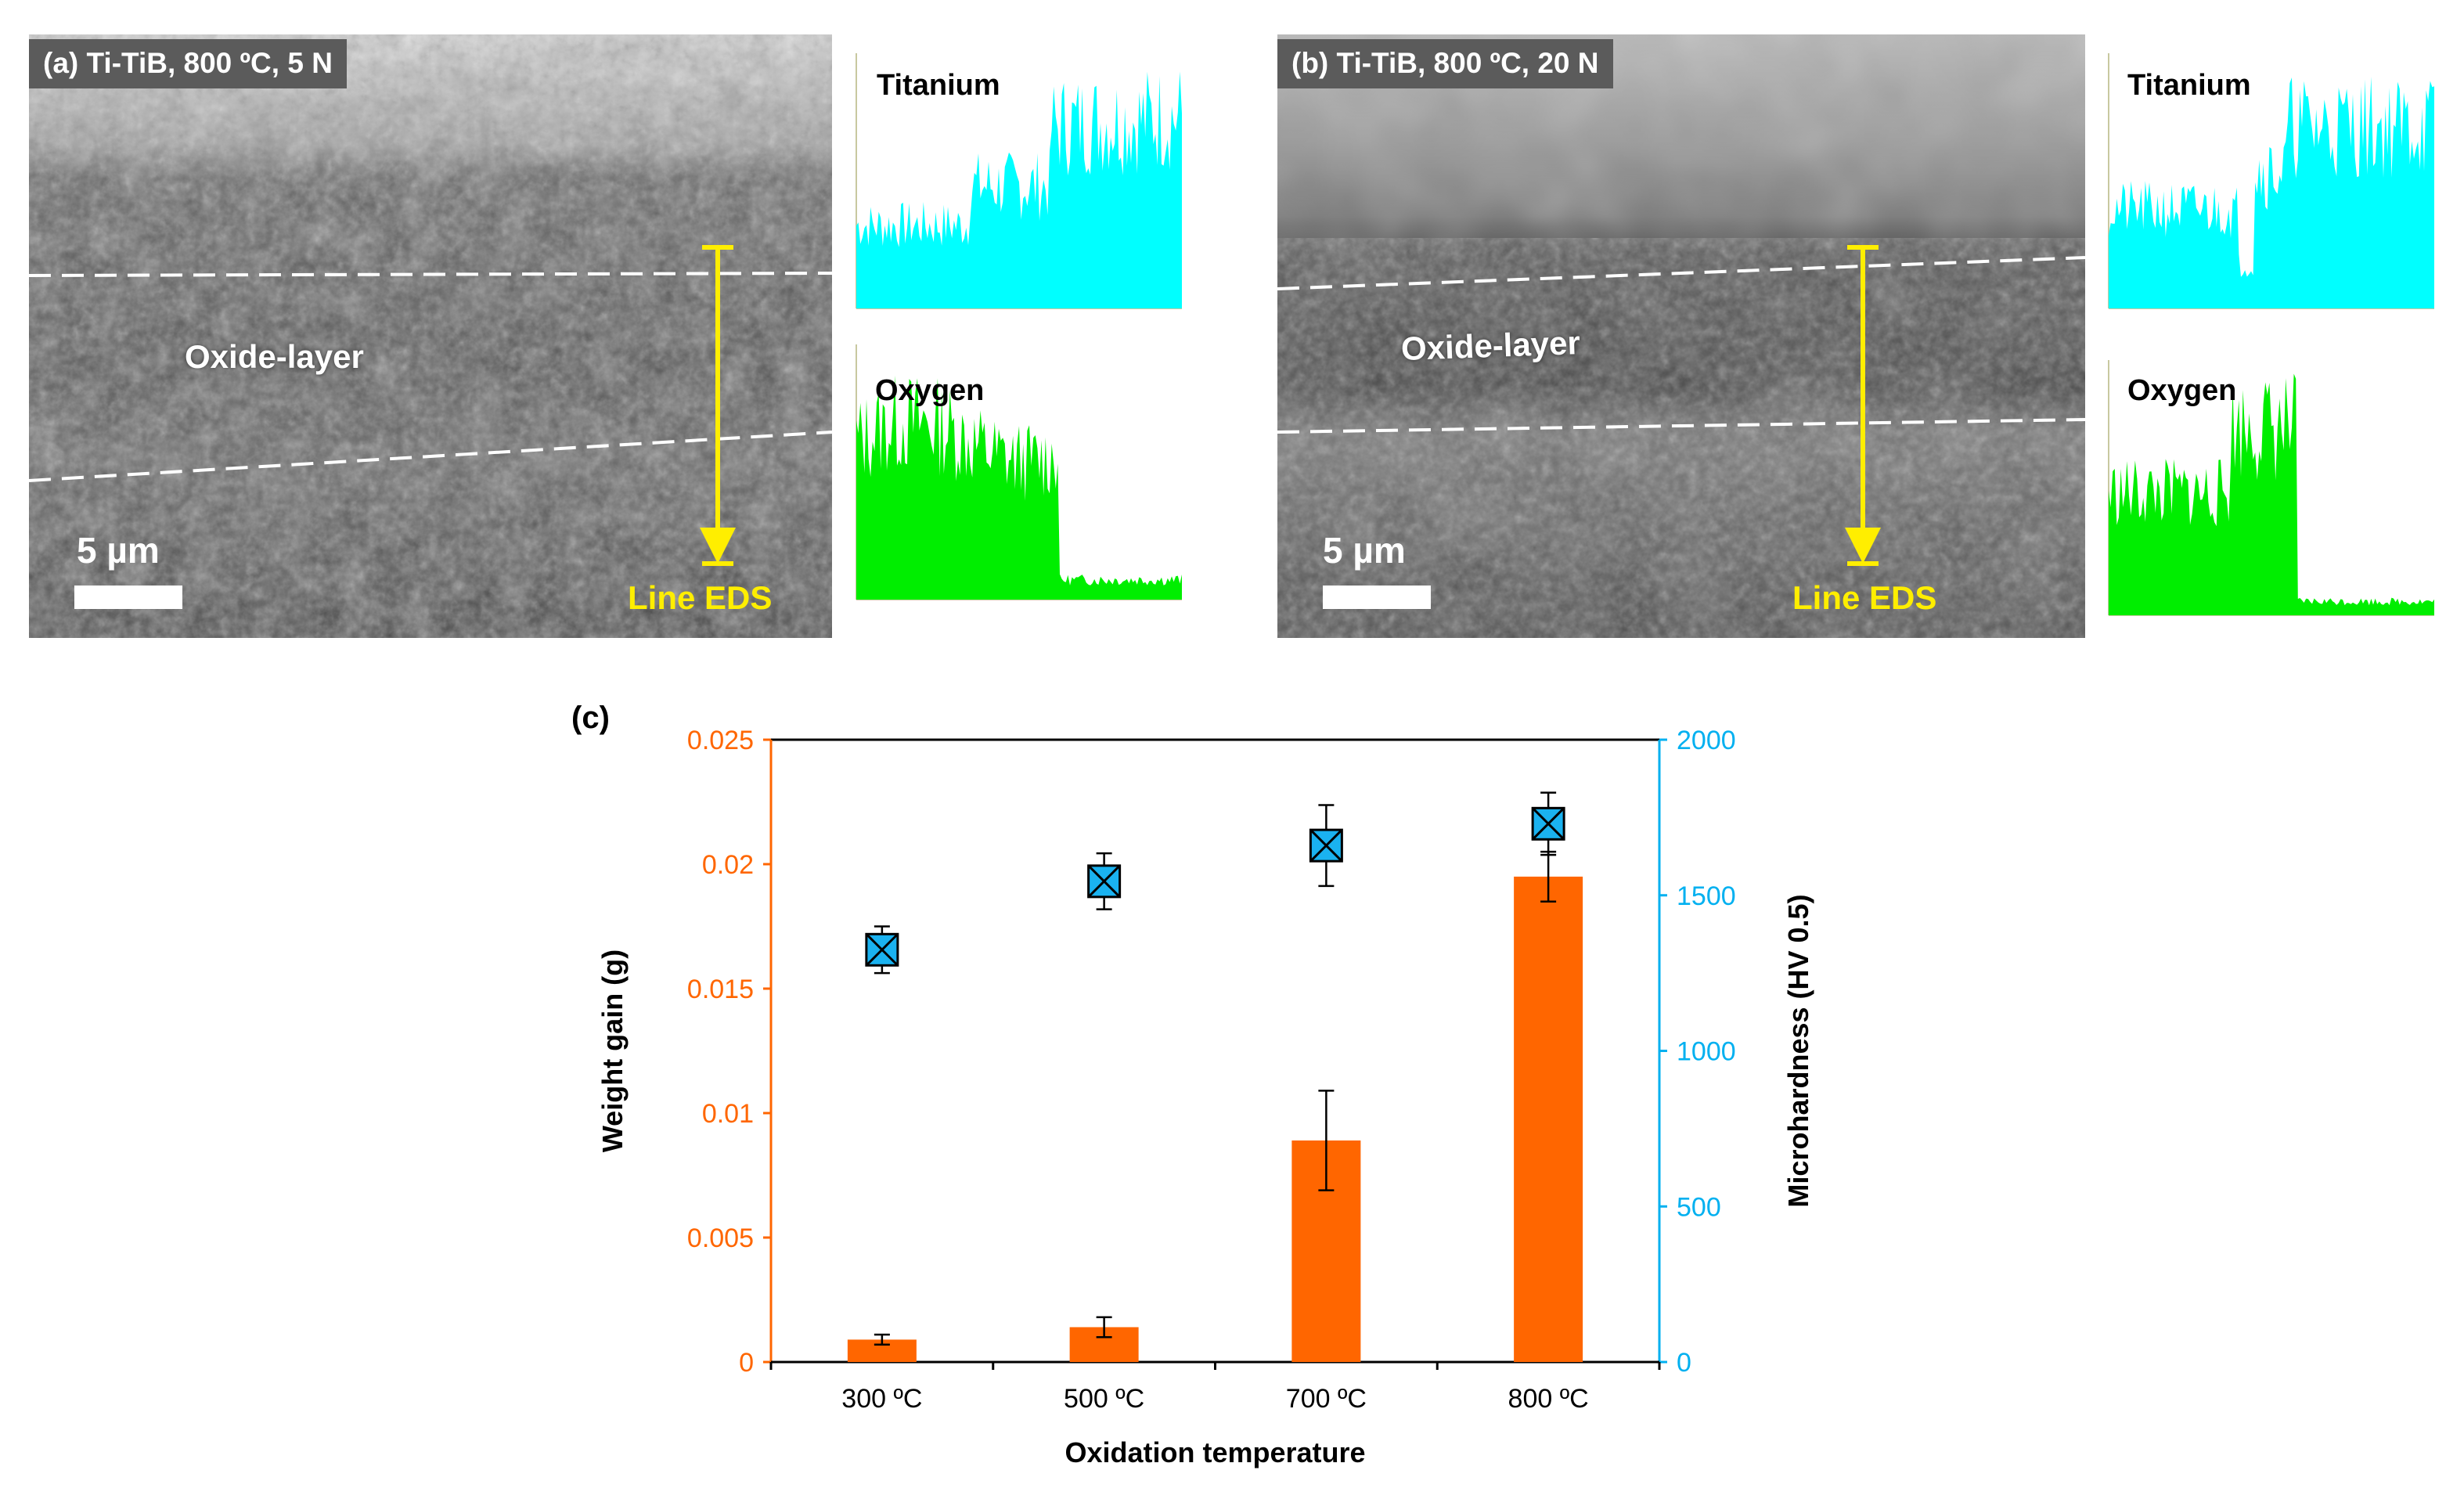 Image resolution: width=2464 pixels, height=1499 pixels. What do you see at coordinates (720, 740) in the screenshot?
I see `left-y-tick-label: 0.025` at bounding box center [720, 740].